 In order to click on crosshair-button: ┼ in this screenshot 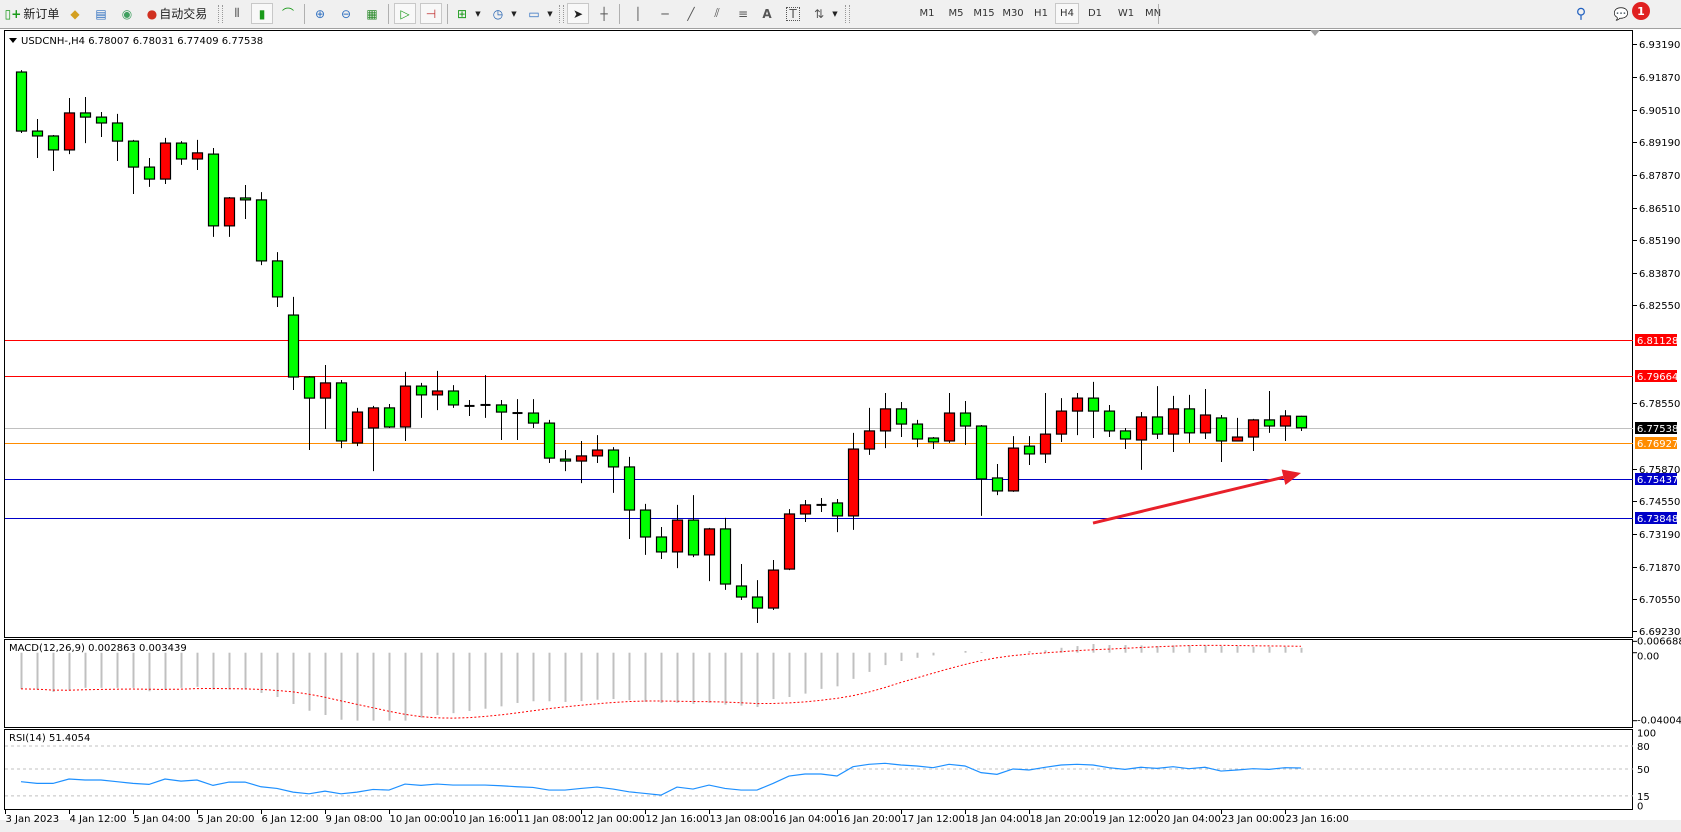, I will do `click(604, 13)`.